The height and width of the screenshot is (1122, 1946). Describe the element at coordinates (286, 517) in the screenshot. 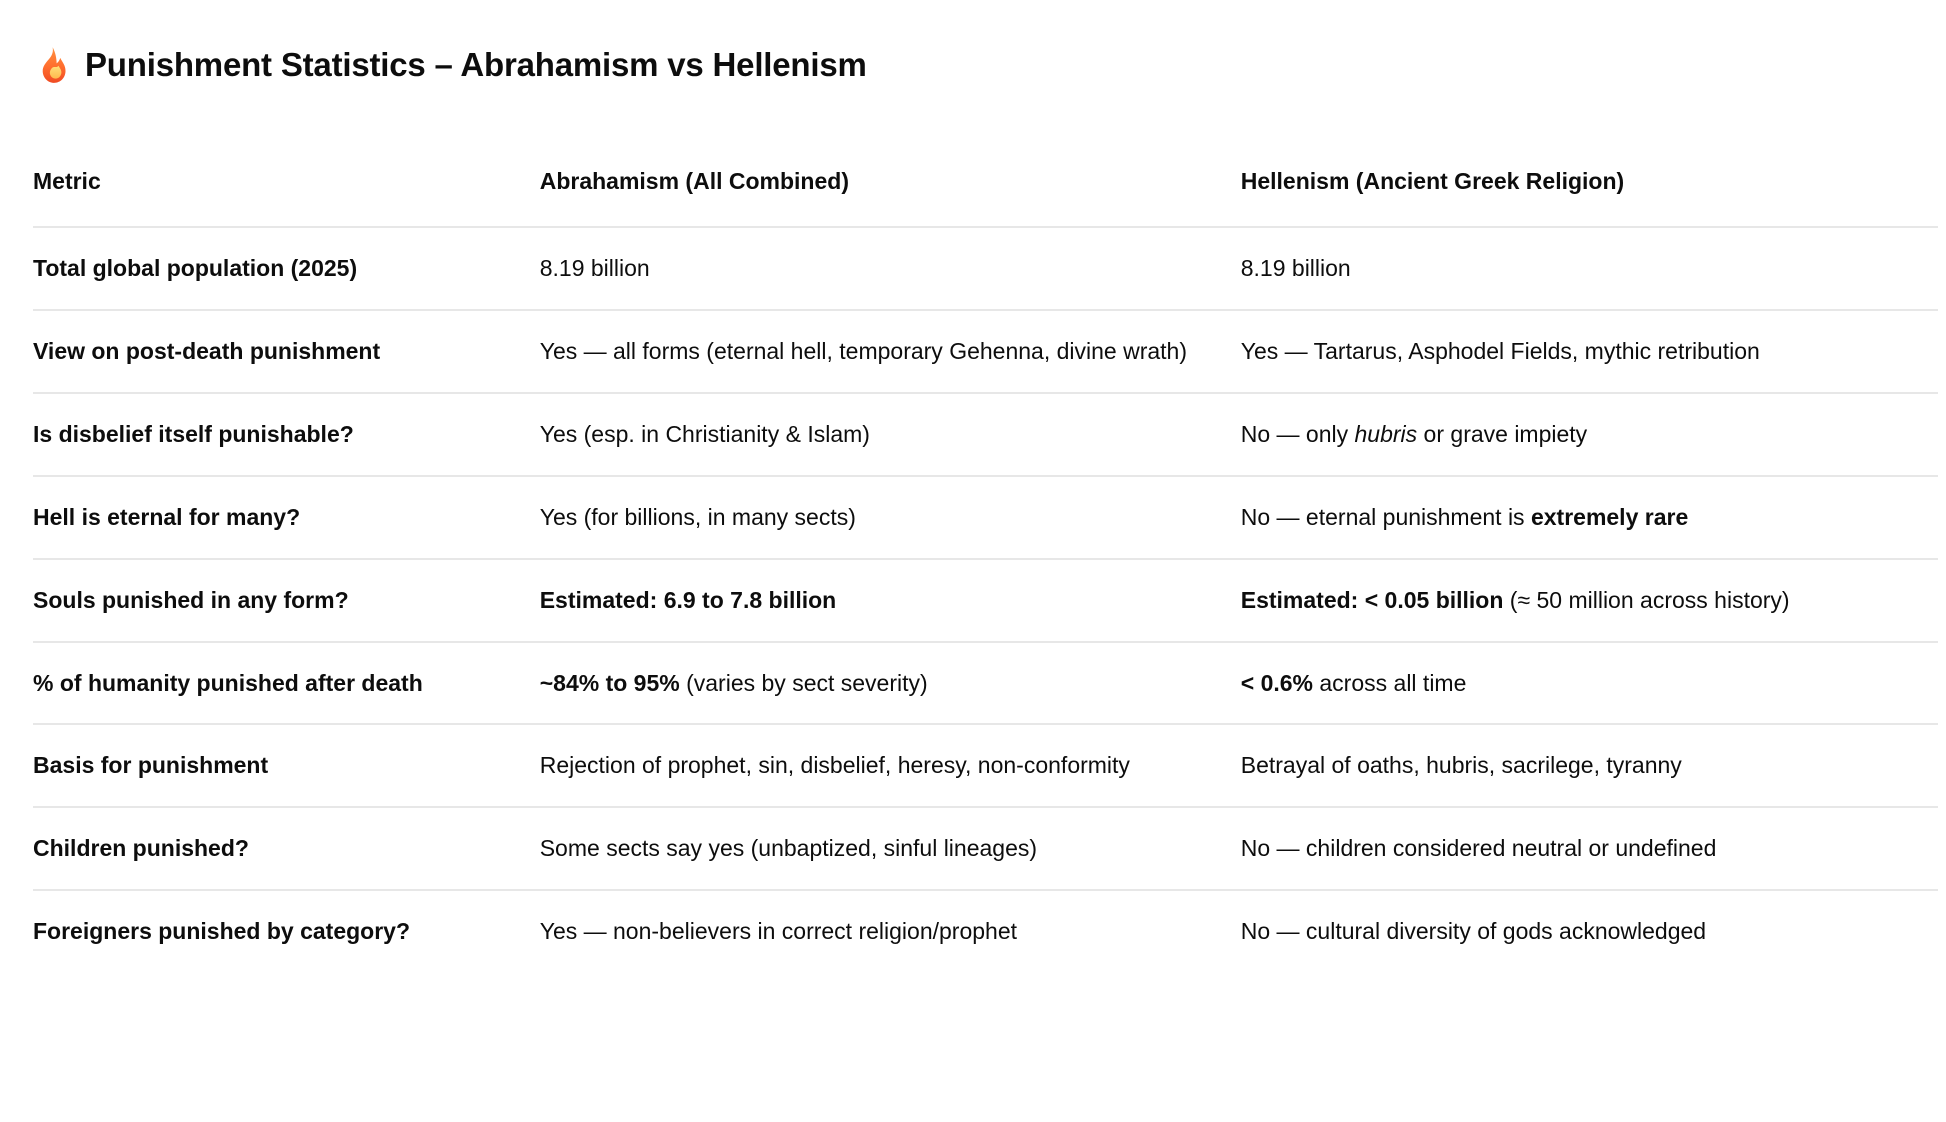

I see `metric-cell: Hell is eternal for many?` at that location.